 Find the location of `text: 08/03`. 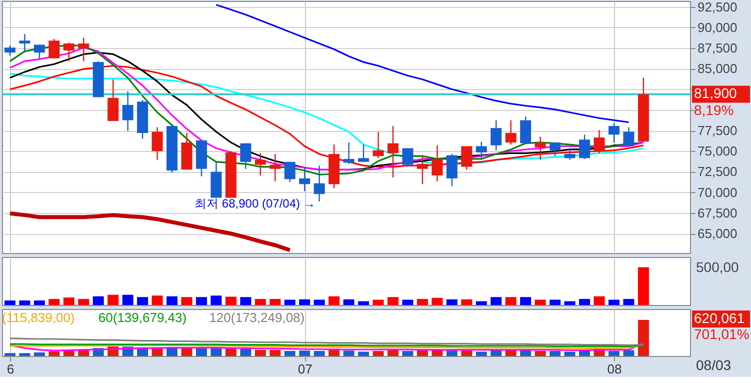

text: 08/03 is located at coordinates (714, 365).